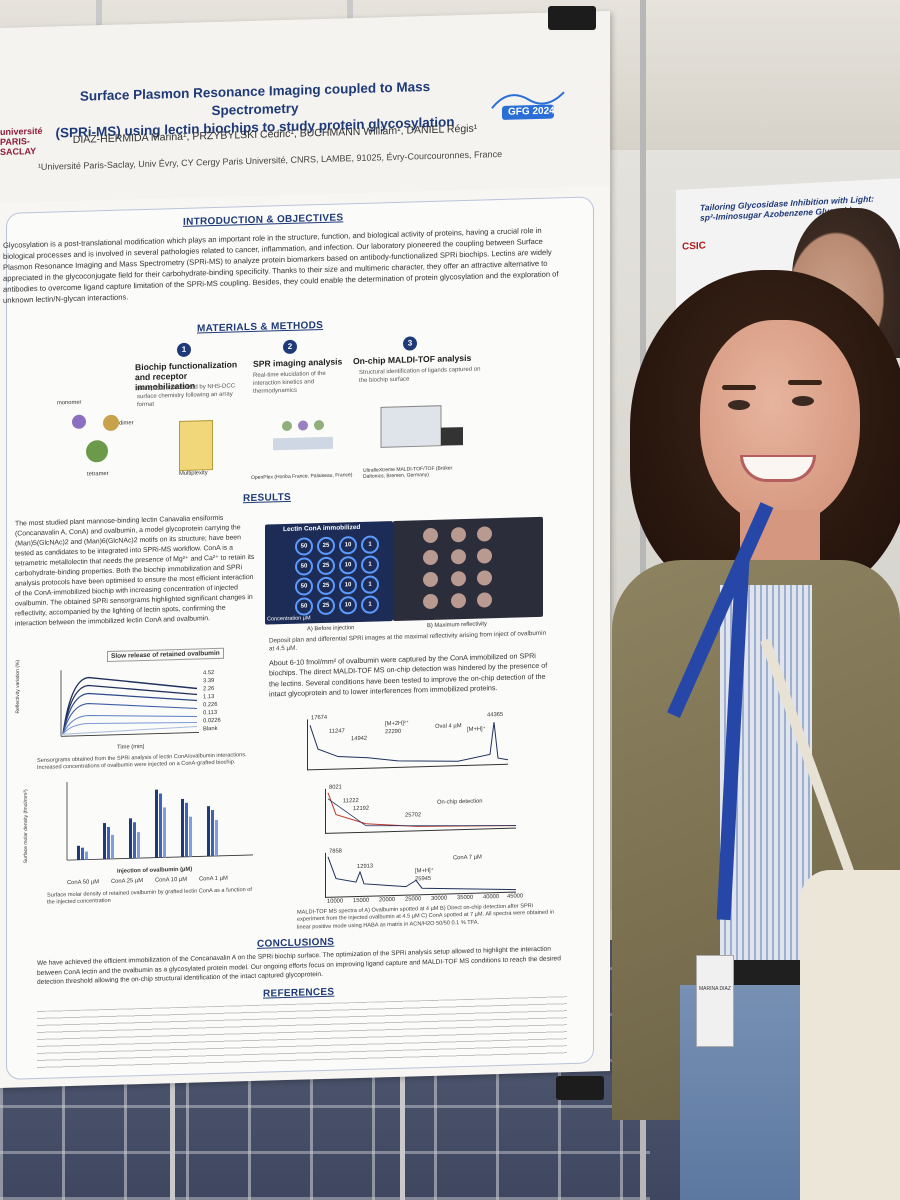 This screenshot has width=900, height=1200. Describe the element at coordinates (410, 343) in the screenshot. I see `step-3-number: 3` at that location.